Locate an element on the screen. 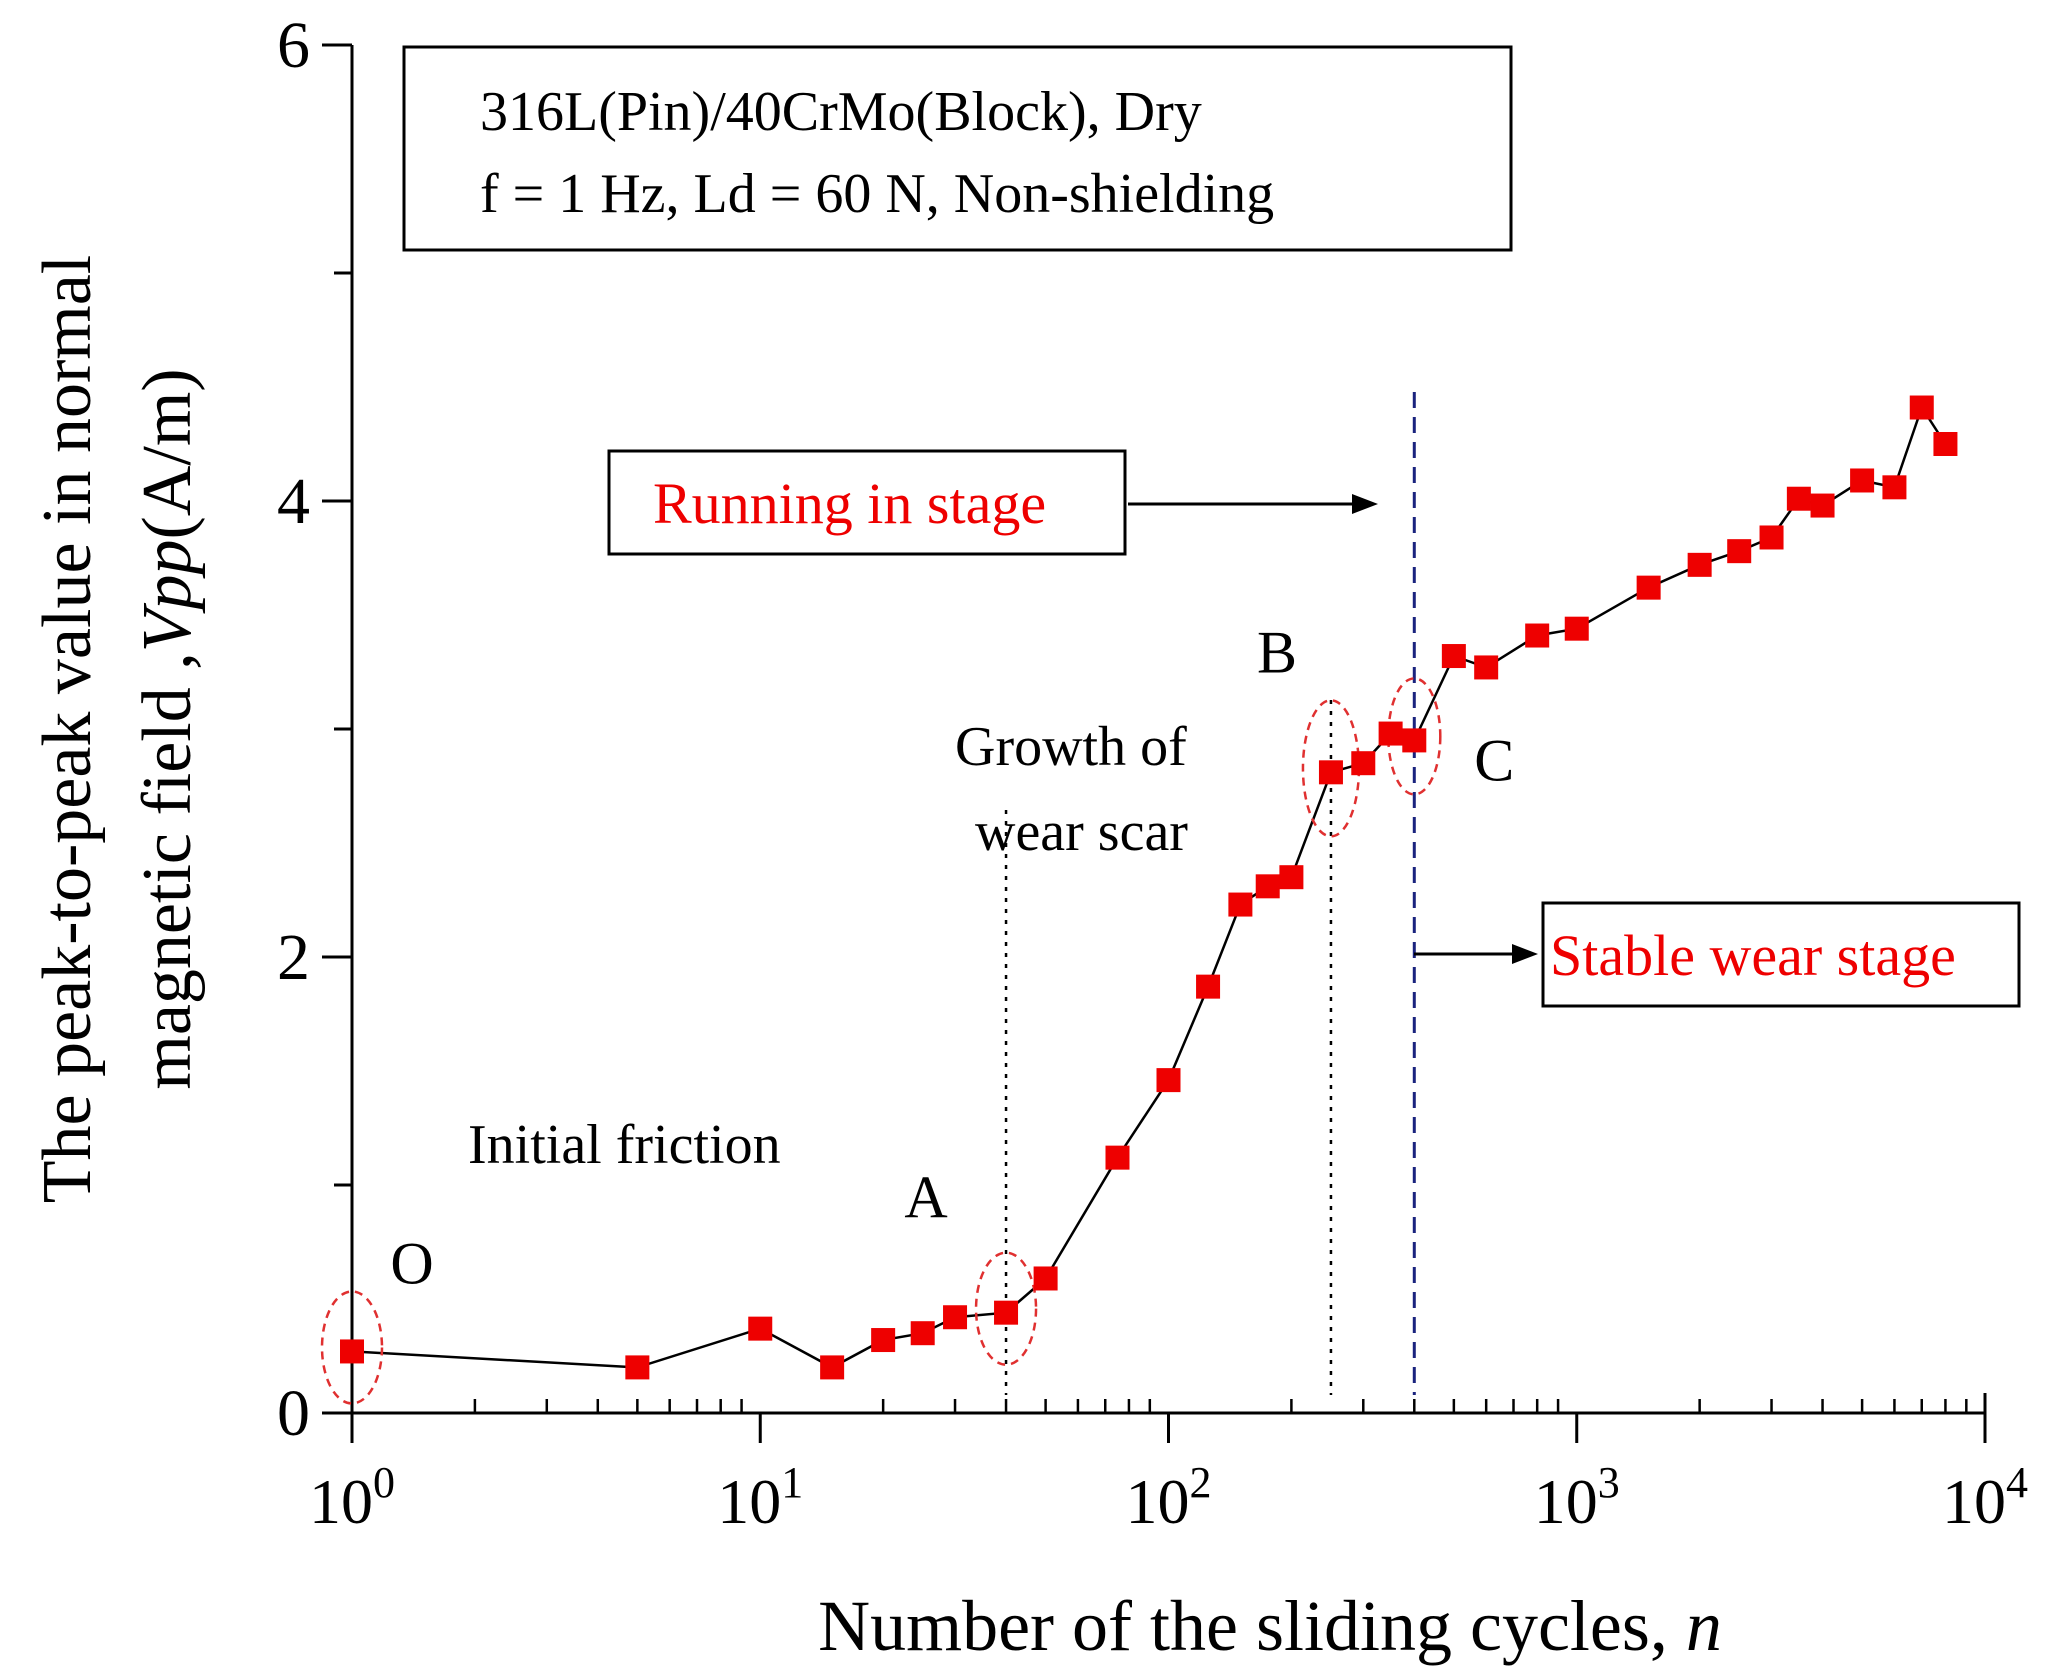 This screenshot has height=1679, width=2047. legend-box-frame is located at coordinates (957, 148).